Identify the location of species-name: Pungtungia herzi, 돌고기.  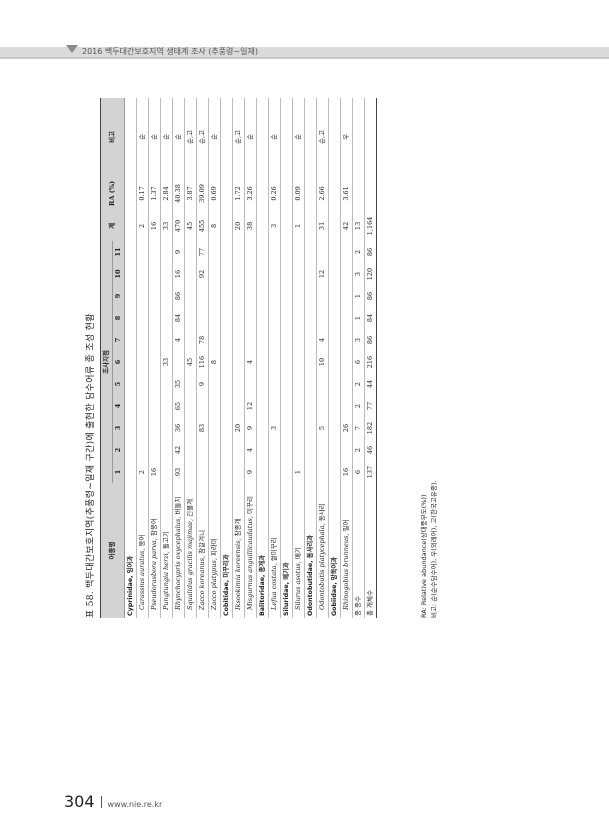
(166, 550).